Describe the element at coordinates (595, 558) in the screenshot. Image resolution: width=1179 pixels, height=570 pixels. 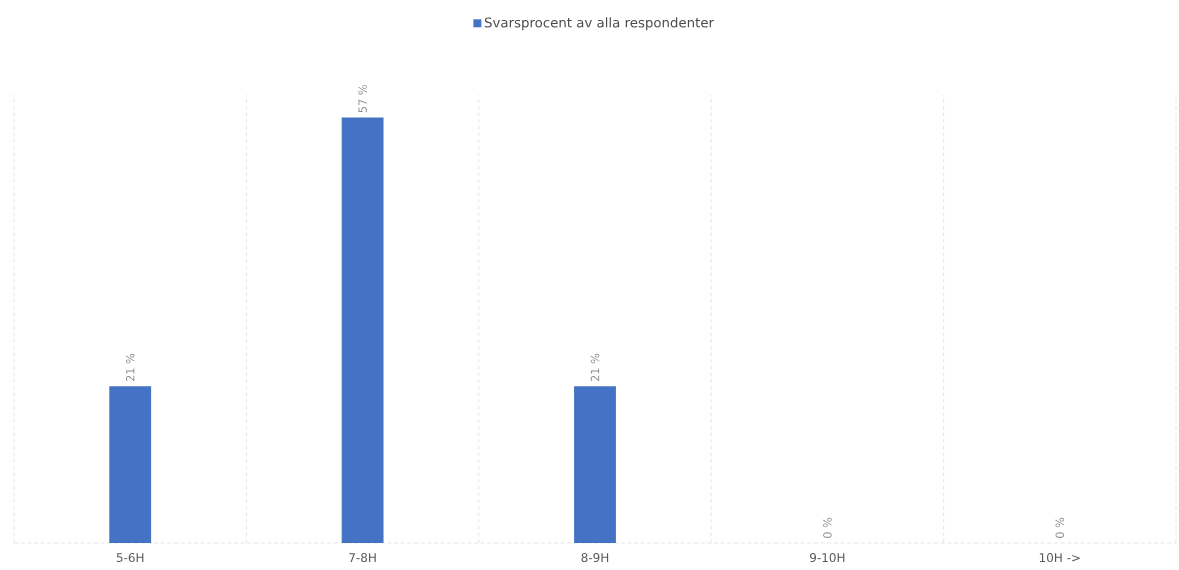
I see `x-tick-label: 8-9H` at that location.